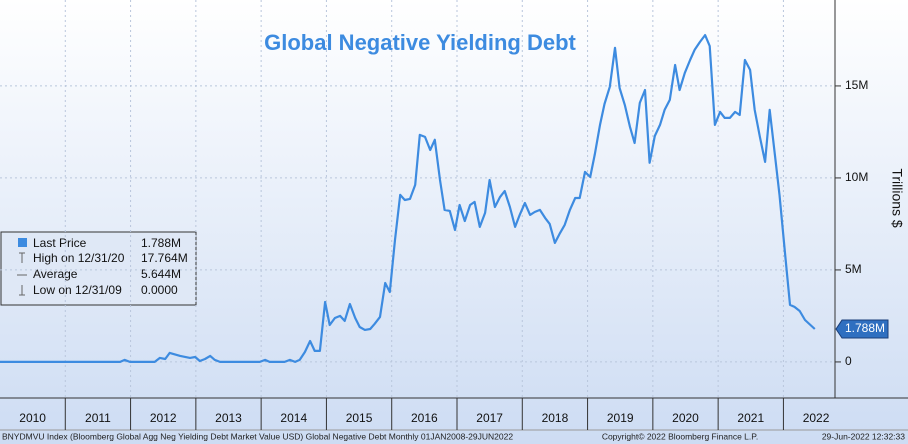  I want to click on legend-label: Low on 12/31/09, so click(77, 290).